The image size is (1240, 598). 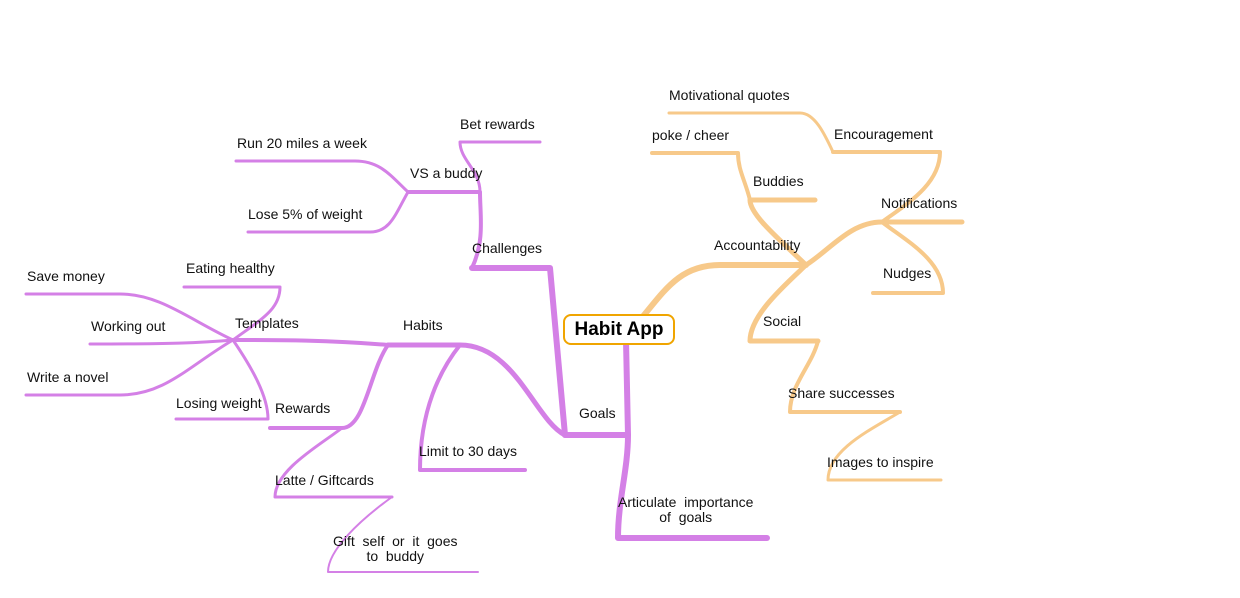 I want to click on branch-vs-buddy, so click(x=444, y=230).